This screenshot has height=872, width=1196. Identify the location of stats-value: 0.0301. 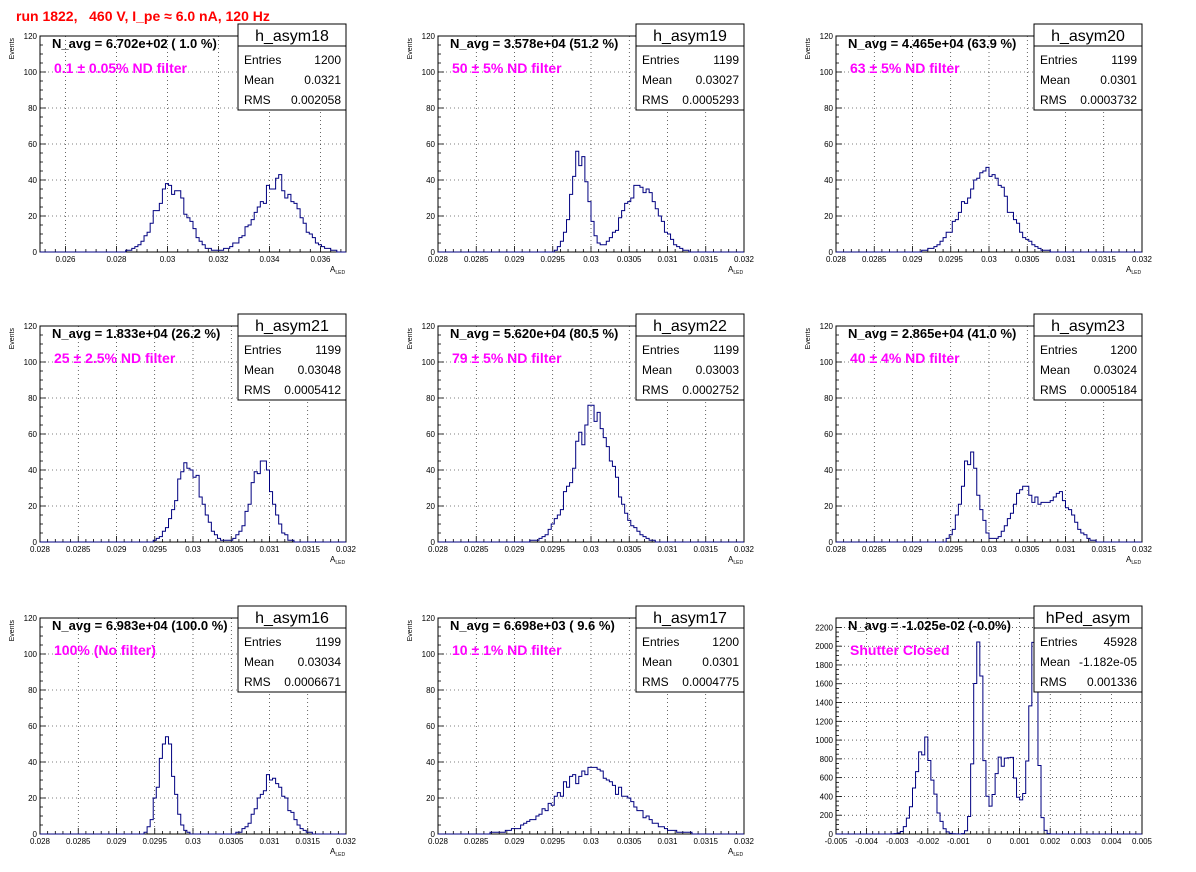
(1118, 80).